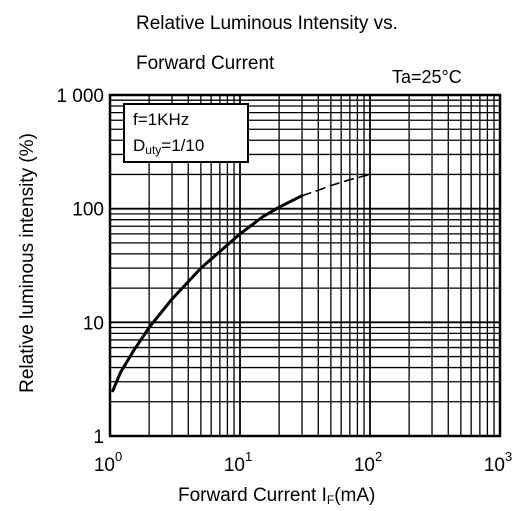  Describe the element at coordinates (80, 96) in the screenshot. I see `y-tick-label: 1 000` at that location.